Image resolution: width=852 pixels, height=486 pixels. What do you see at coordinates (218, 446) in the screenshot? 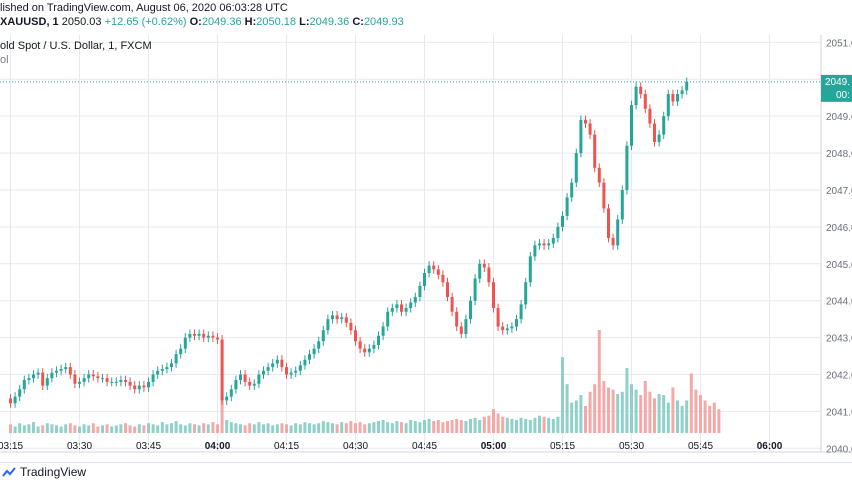
I see `time-tick-label: 04:00` at bounding box center [218, 446].